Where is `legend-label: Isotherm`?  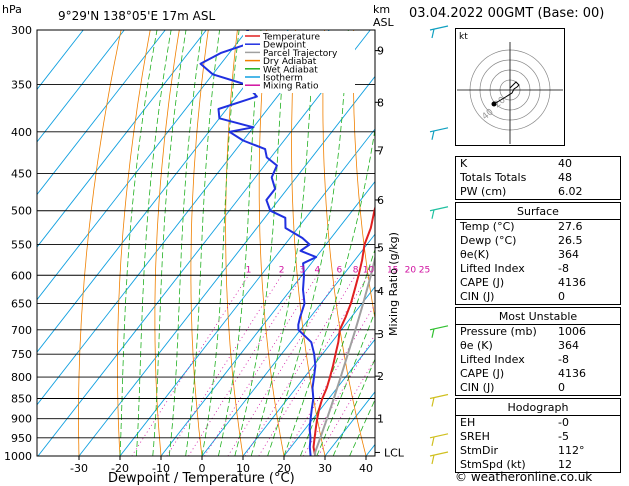
legend-label: Isotherm is located at coordinates (283, 79).